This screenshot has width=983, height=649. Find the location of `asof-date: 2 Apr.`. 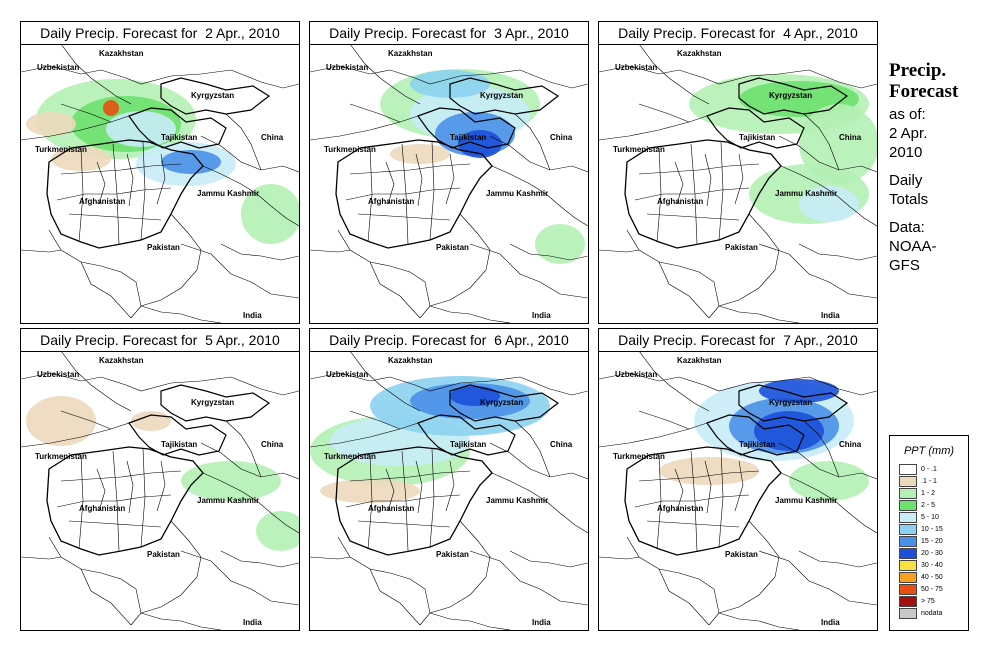

asof-date: 2 Apr. is located at coordinates (908, 133).